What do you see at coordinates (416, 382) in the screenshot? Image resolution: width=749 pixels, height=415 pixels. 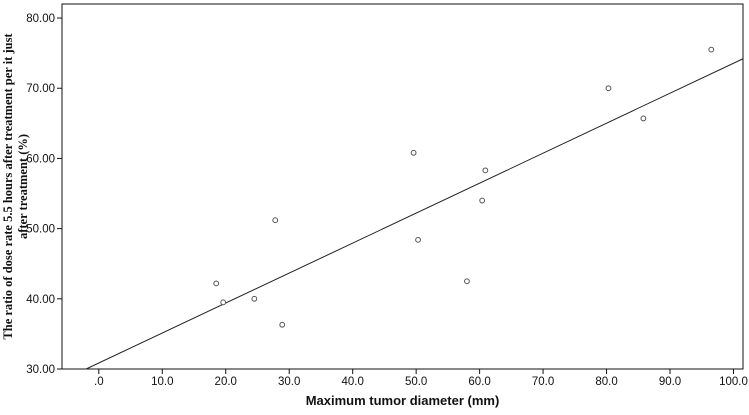 I see `x-tick-label: 50.0` at bounding box center [416, 382].